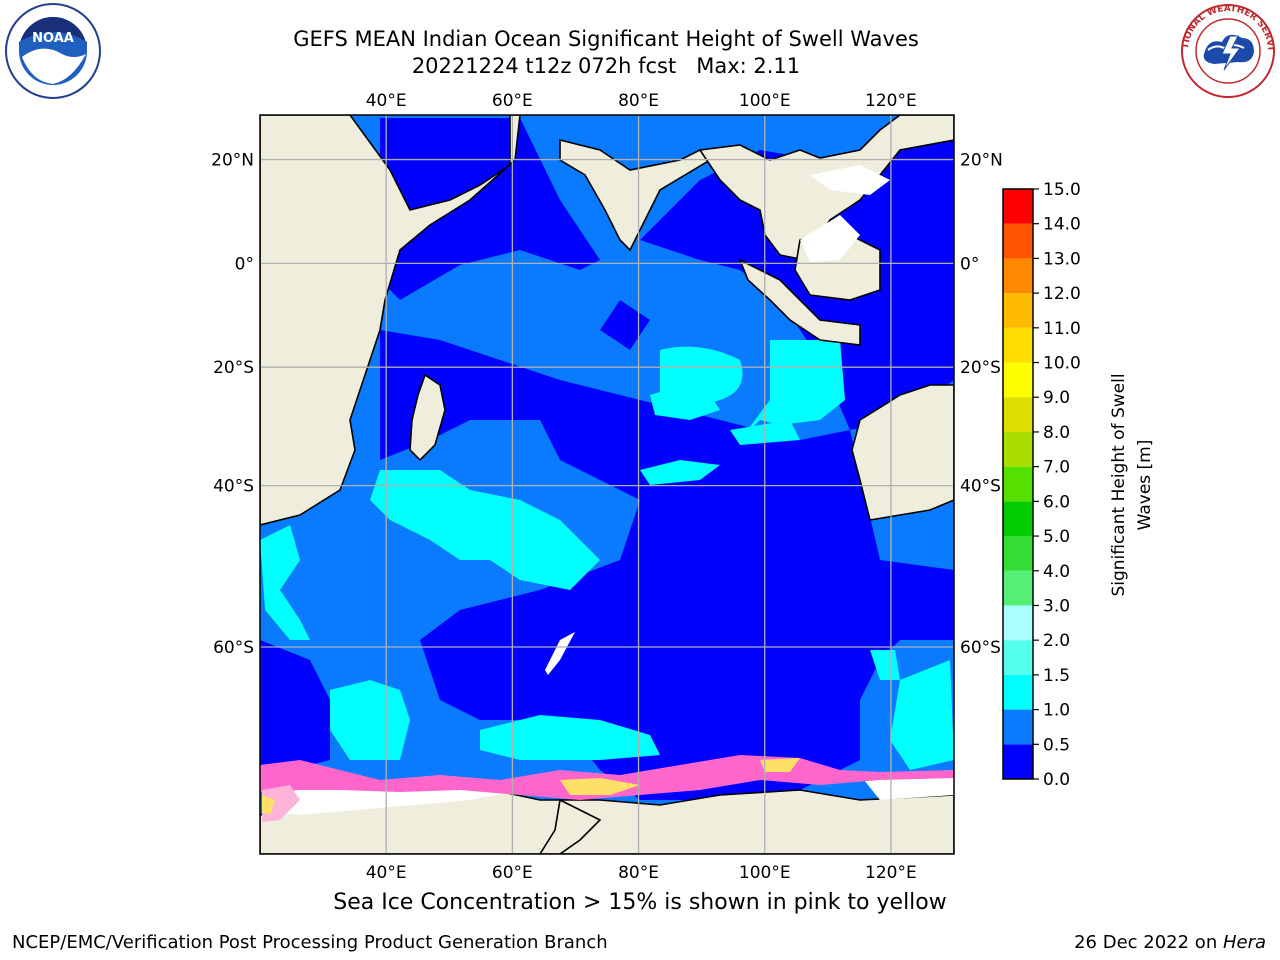  Describe the element at coordinates (53, 51) in the screenshot. I see `noaa-logo: NOAA` at that location.